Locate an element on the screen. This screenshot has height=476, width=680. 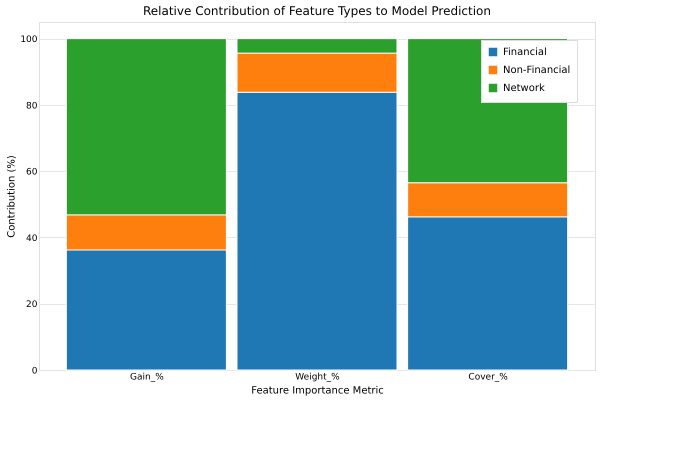
legend-label: Network is located at coordinates (524, 88).